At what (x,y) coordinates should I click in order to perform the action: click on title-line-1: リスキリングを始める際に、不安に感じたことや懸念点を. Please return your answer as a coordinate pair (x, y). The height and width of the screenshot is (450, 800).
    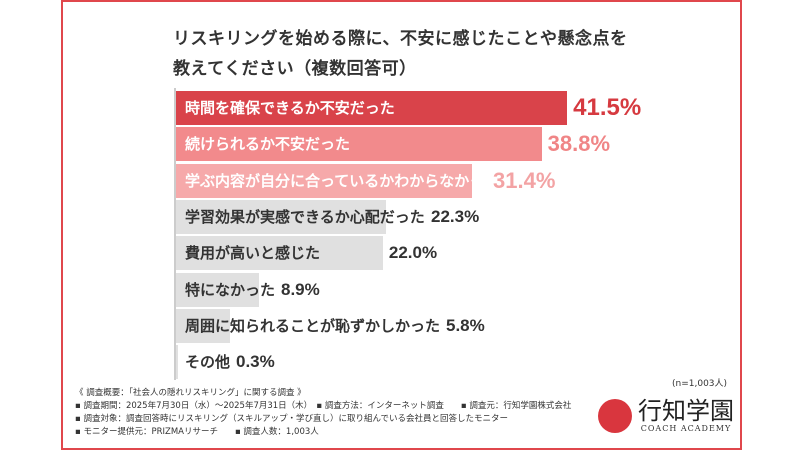
    Looking at the image, I should click on (400, 39).